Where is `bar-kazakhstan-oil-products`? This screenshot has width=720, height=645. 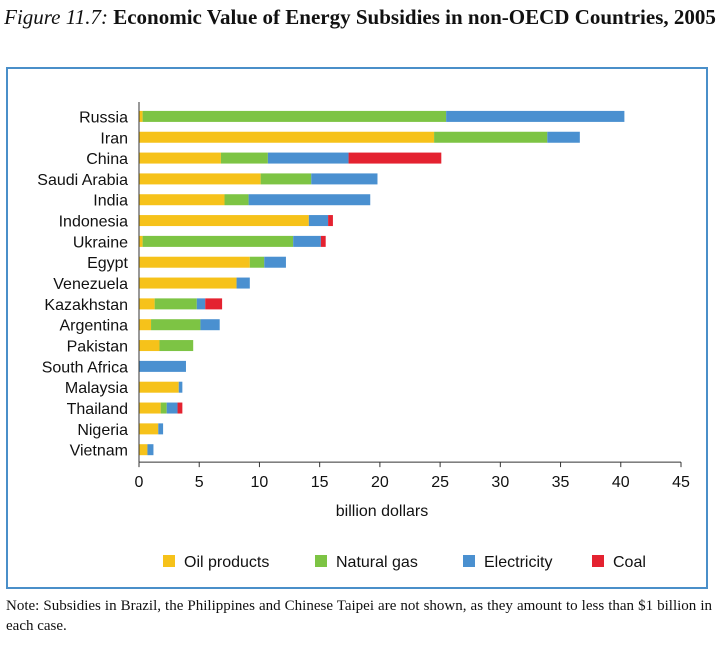
bar-kazakhstan-oil-products is located at coordinates (147, 304).